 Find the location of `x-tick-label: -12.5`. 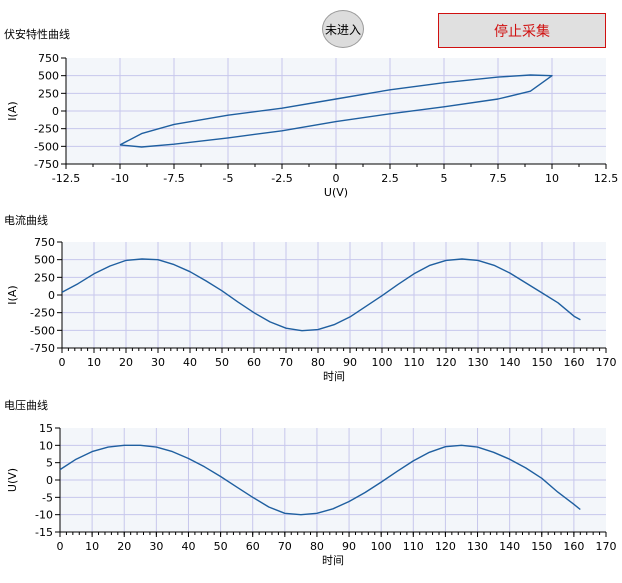

x-tick-label: -12.5 is located at coordinates (66, 178).